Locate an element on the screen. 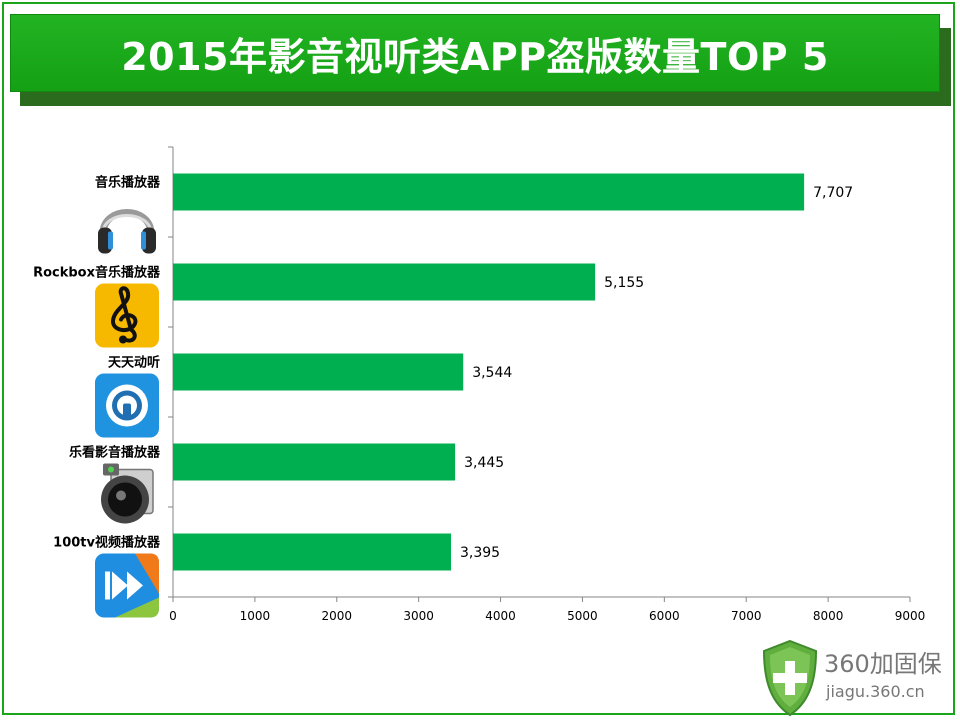 This screenshot has height=720, width=960. treble-clef-icon is located at coordinates (127, 315).